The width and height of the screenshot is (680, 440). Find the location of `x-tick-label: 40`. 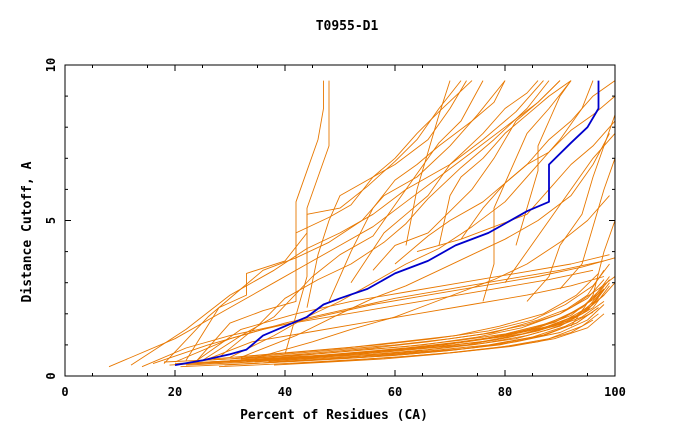

x-tick-label: 40 is located at coordinates (285, 392).